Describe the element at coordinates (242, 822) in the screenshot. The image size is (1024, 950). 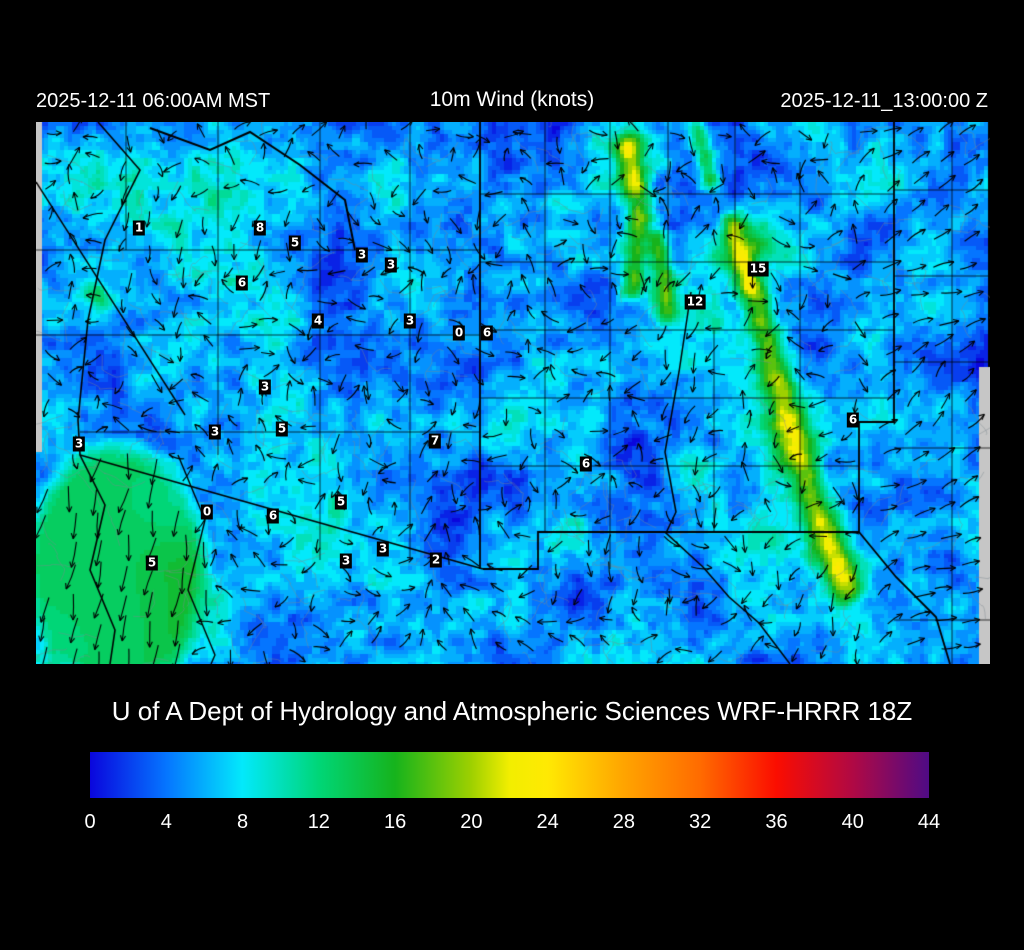
I see `colorbar-tick: 8` at that location.